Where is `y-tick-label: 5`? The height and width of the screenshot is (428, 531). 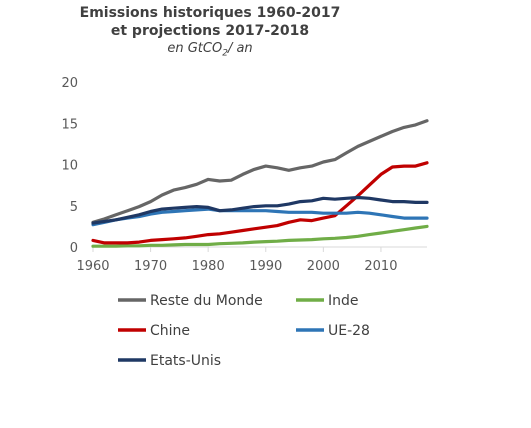 y-tick-label: 5 is located at coordinates (74, 207).